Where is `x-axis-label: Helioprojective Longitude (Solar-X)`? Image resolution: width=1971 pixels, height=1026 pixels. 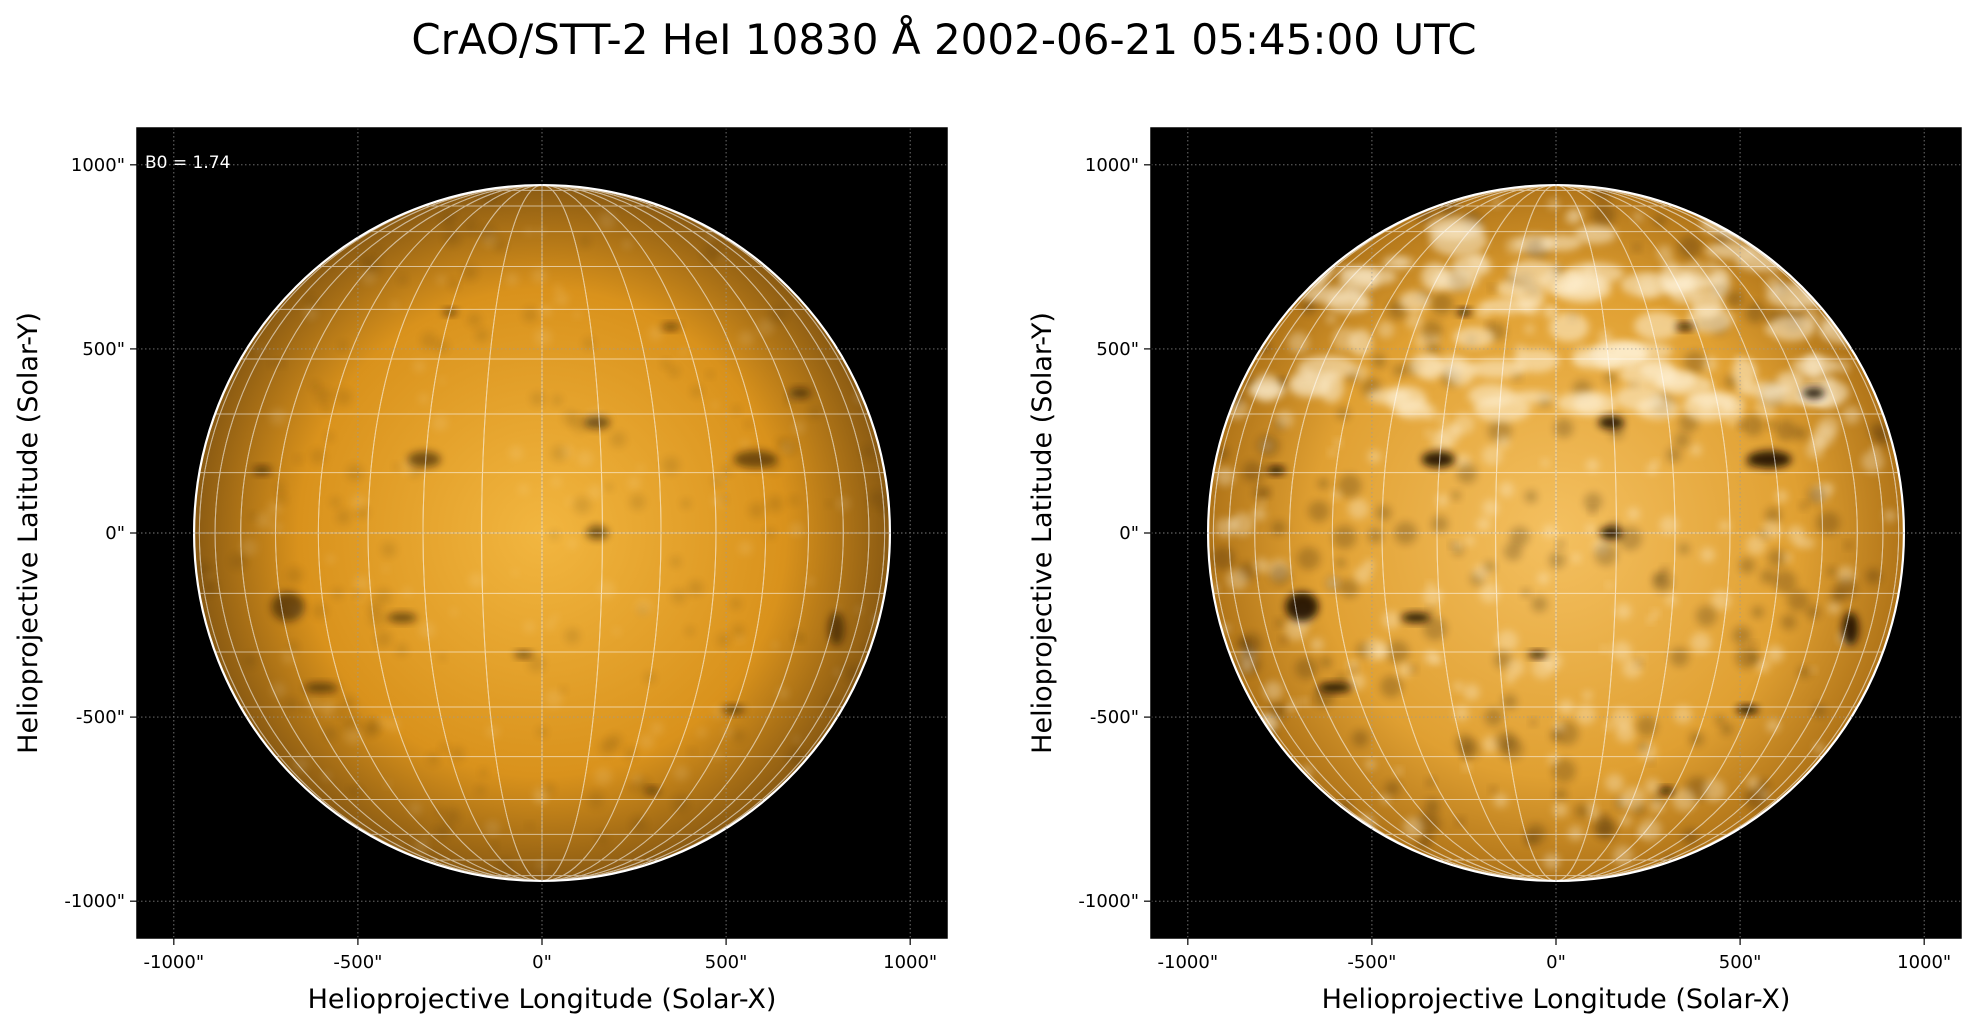 x-axis-label: Helioprojective Longitude (Solar-X) is located at coordinates (542, 999).